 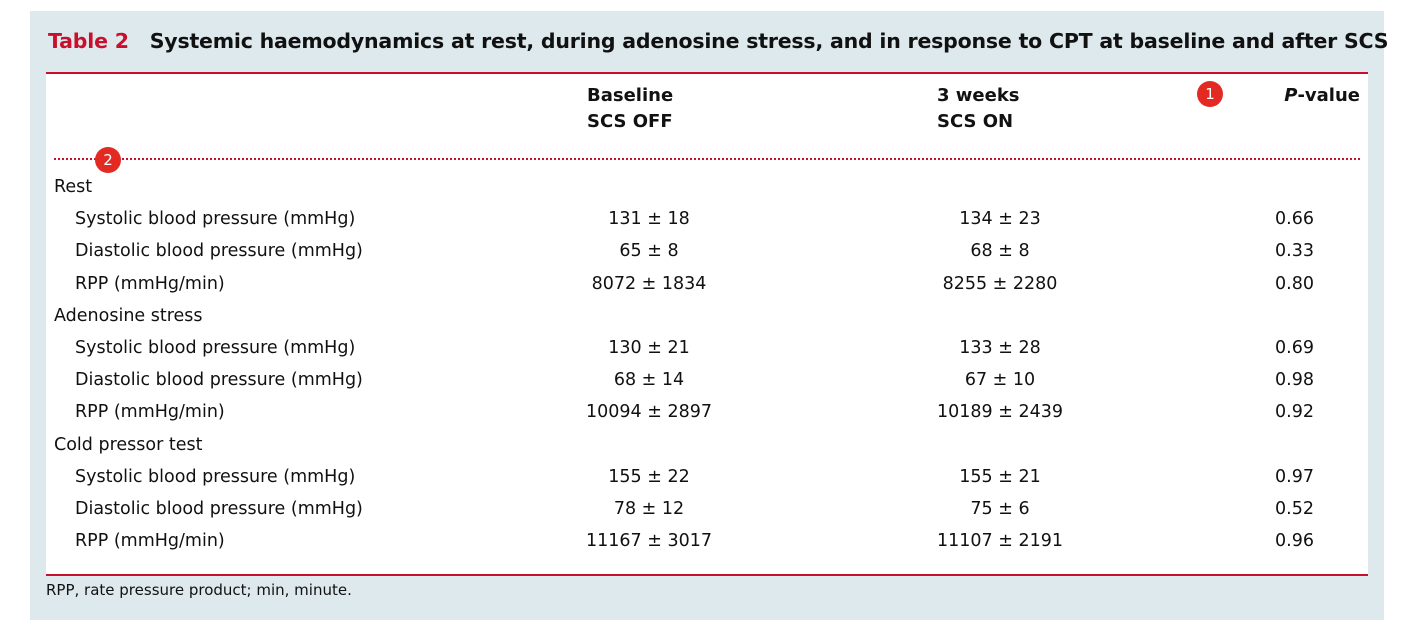 I want to click on 3weeks-value: 67 ± 10, so click(x=1000, y=380).